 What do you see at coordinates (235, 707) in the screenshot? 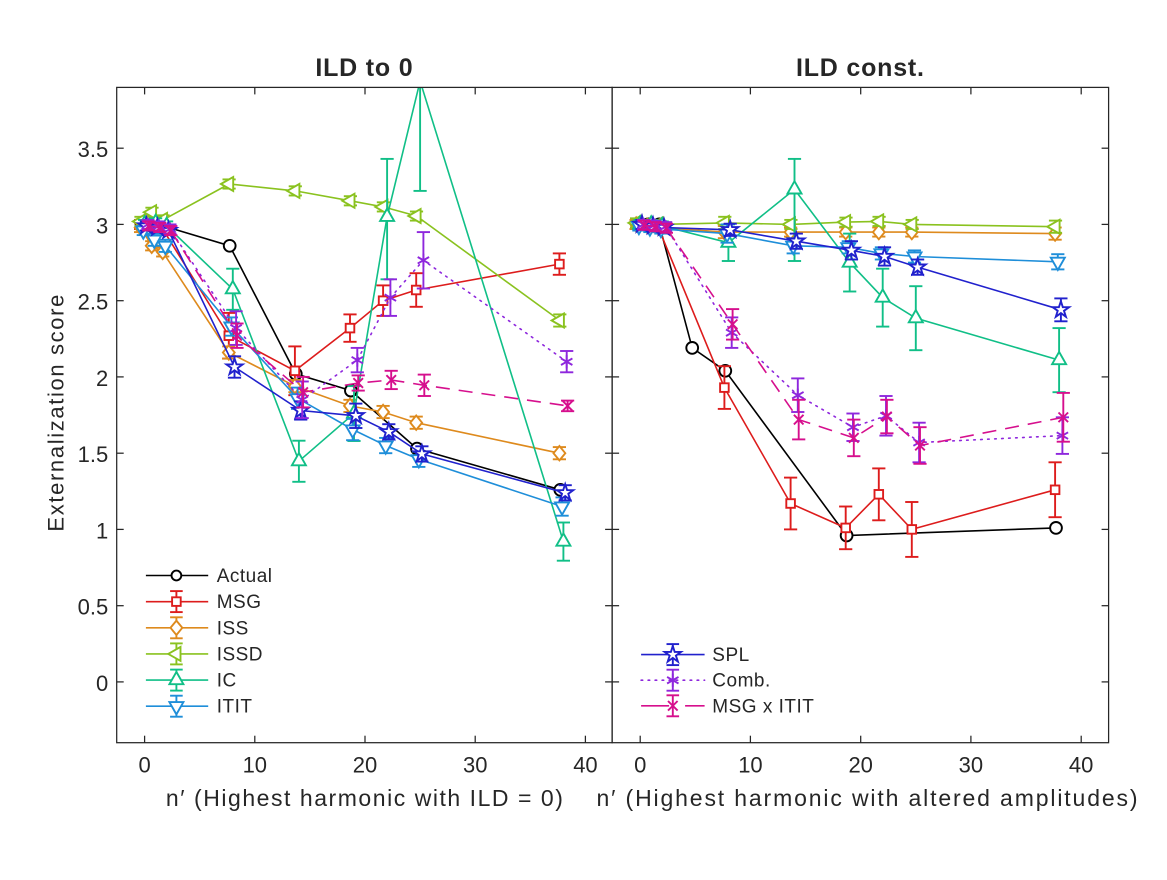
I see `svg-text: ITIT` at bounding box center [235, 707].